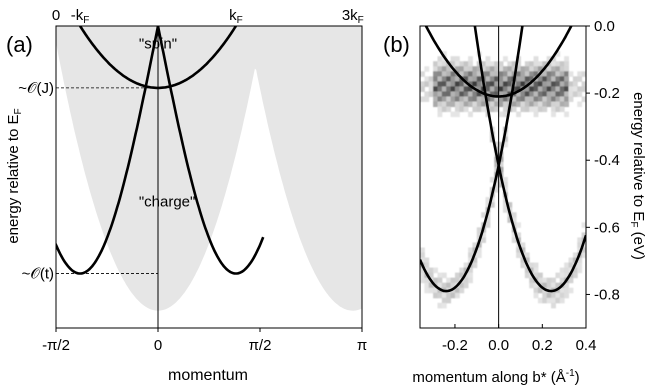  What do you see at coordinates (36, 181) in the screenshot?
I see `y-annotations: ~𝒪(J) ~𝒪(t)` at bounding box center [36, 181].